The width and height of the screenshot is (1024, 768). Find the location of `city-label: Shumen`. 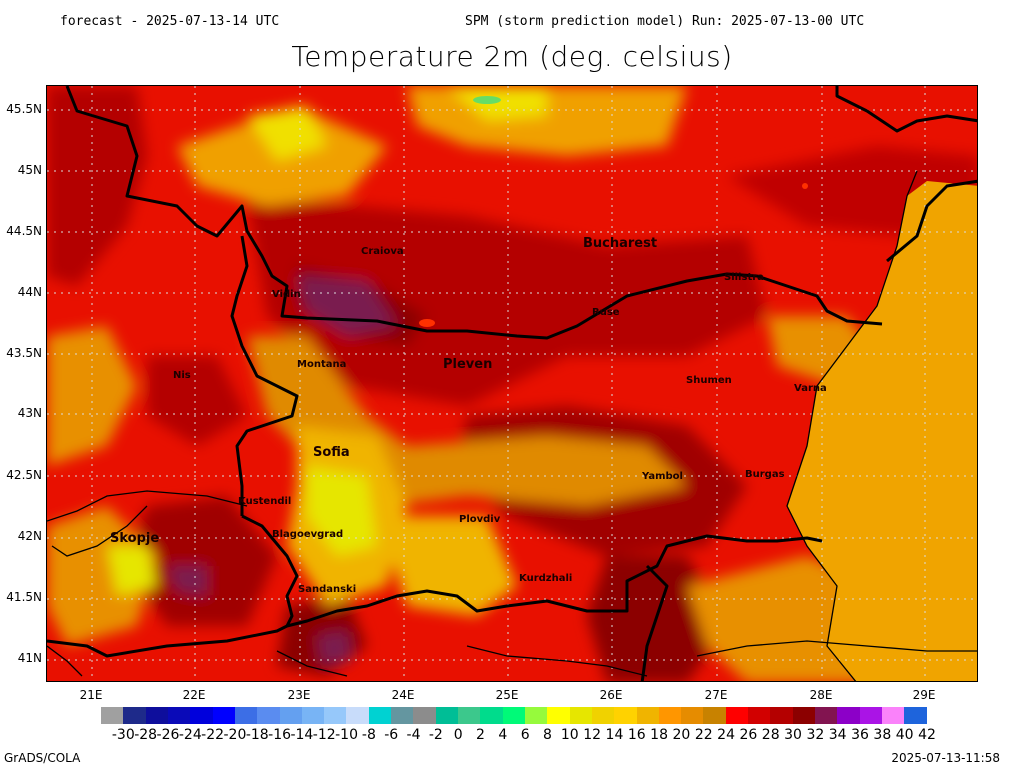

city-label: Shumen is located at coordinates (709, 380).